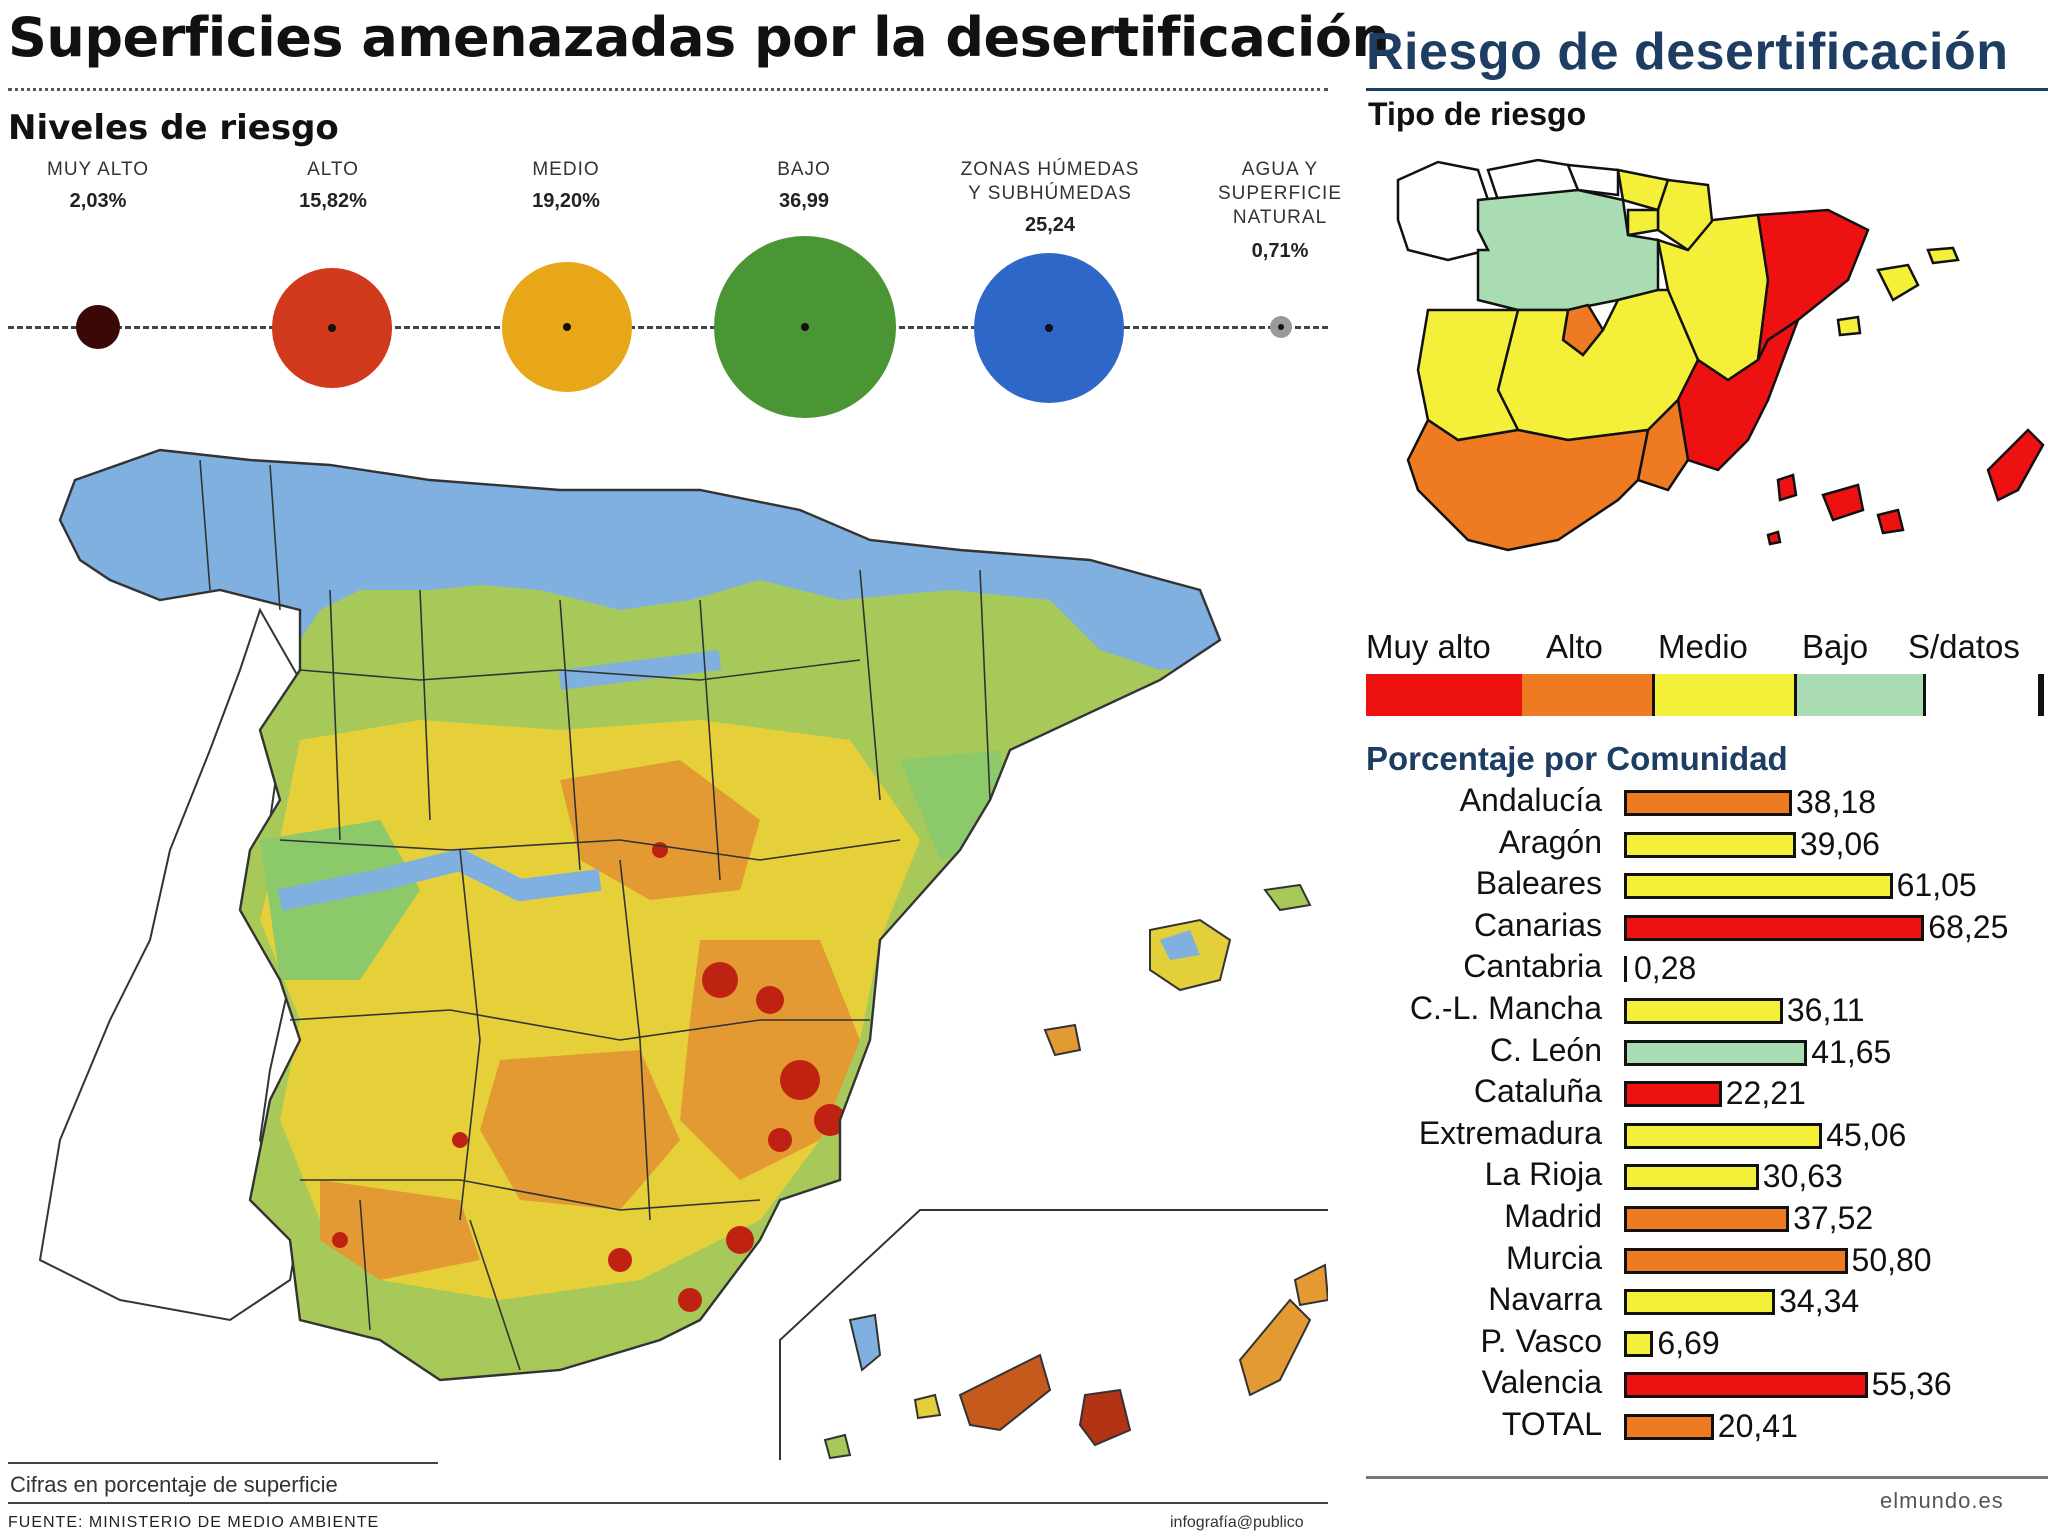  I want to click on source-credit: FUENTE: MINISTERIO DE MEDIO AMBIENTE, so click(194, 1522).